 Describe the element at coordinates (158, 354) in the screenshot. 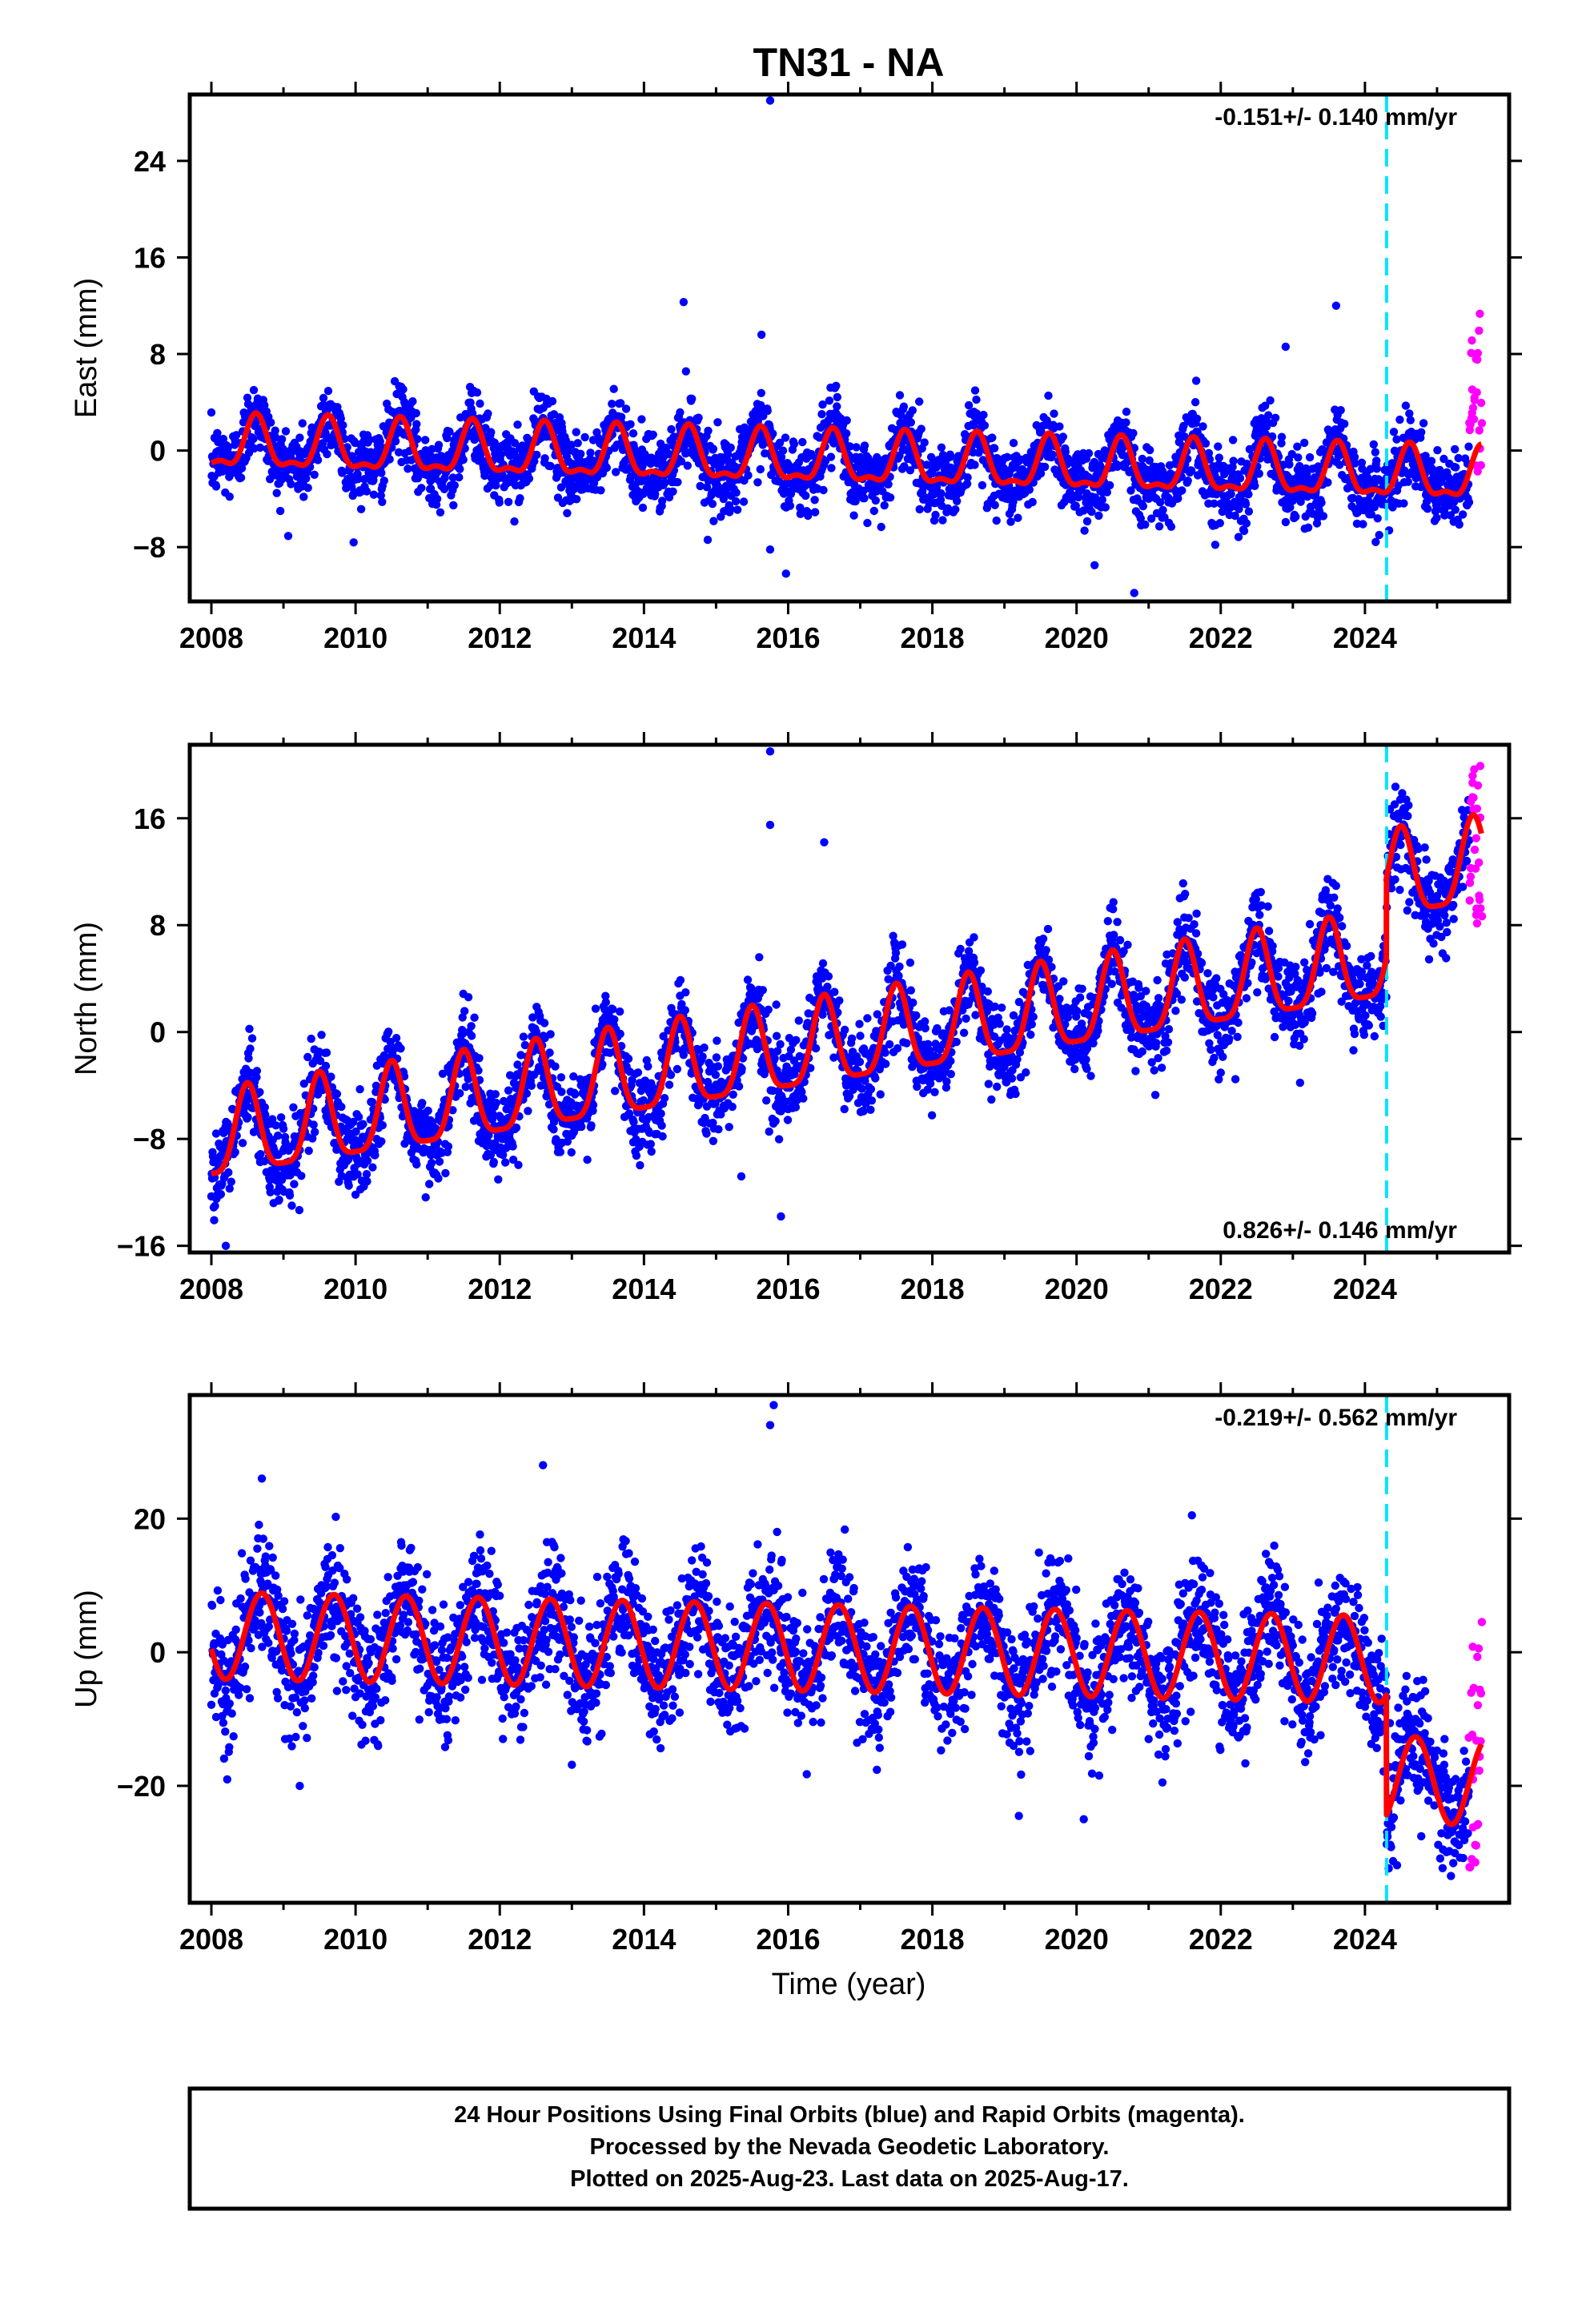

I see `y-tick-label: 8` at that location.